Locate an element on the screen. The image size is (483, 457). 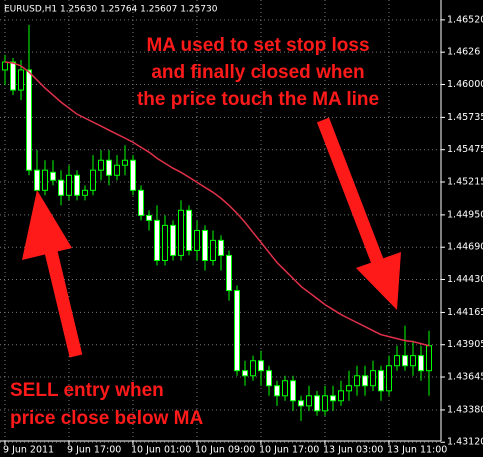
y-tick-label: 1.44950 is located at coordinates (465, 214).